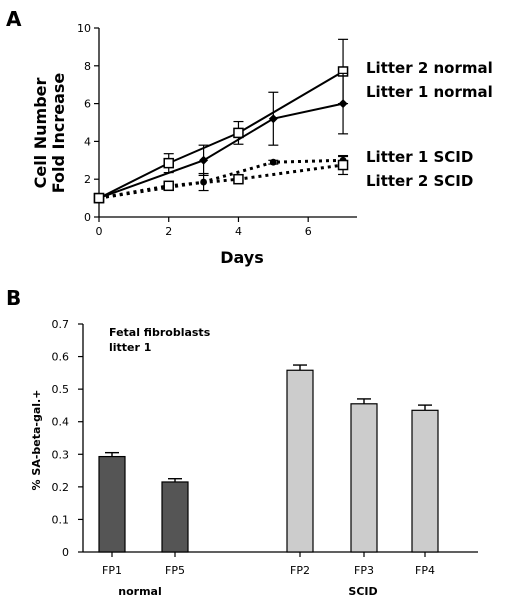  Describe the element at coordinates (87, 141) in the screenshot. I see `panel-a-y-tick-label: 4` at that location.